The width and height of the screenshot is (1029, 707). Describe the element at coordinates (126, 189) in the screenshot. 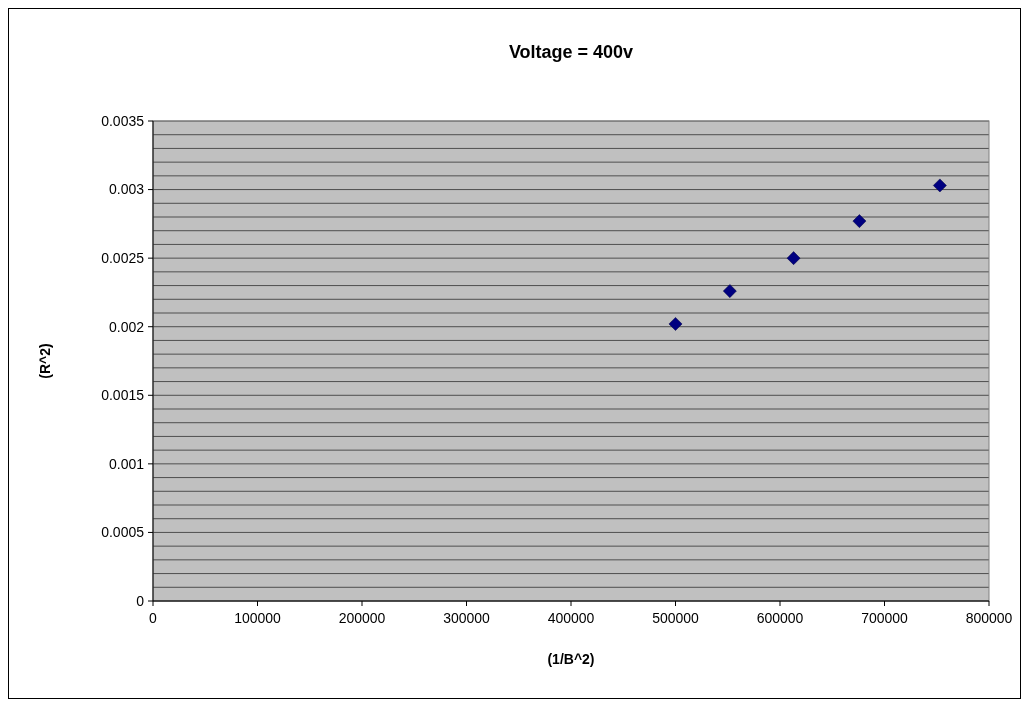

I see `y-tick-label: 0.003` at that location.